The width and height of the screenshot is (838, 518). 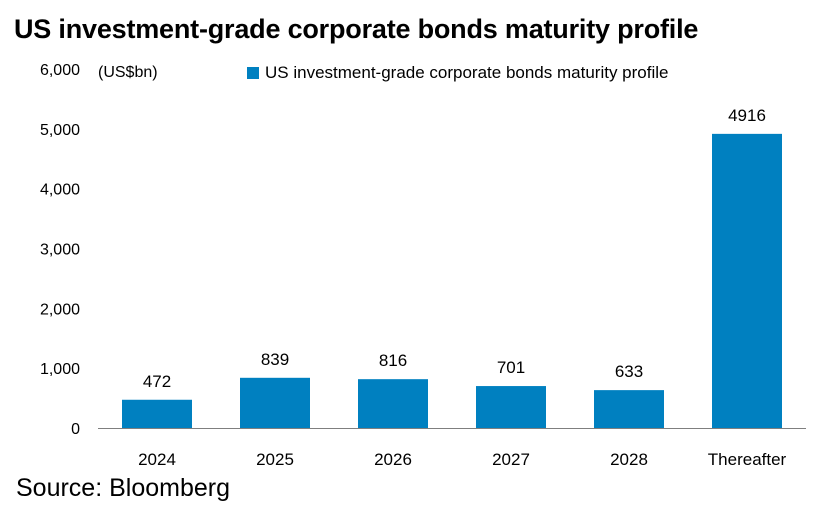 What do you see at coordinates (275, 459) in the screenshot?
I see `x-tick-label: 2025` at bounding box center [275, 459].